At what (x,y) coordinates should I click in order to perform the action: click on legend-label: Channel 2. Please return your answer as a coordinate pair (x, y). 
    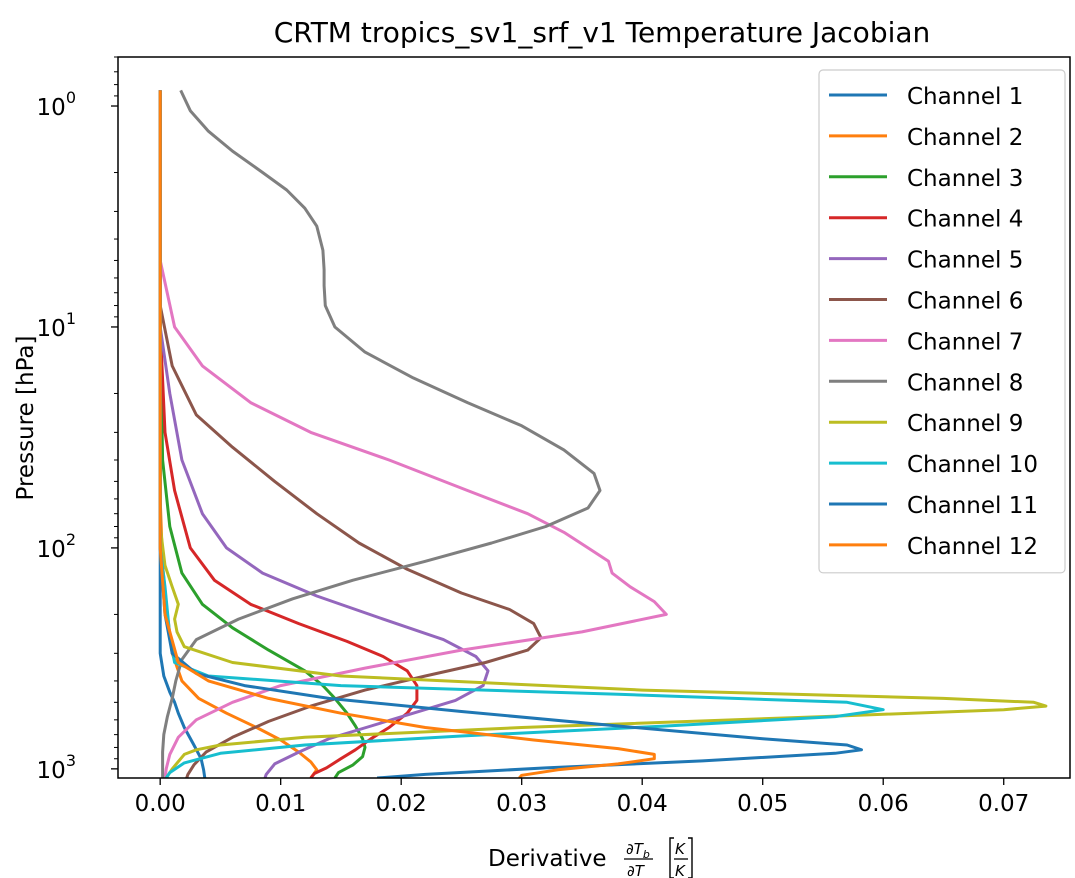
    Looking at the image, I should click on (965, 138).